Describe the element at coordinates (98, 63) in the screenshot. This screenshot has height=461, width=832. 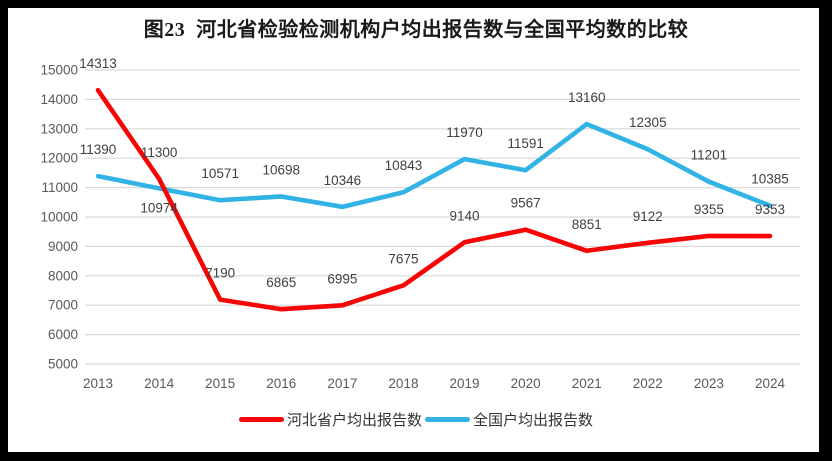
I see `data-label: 14313` at that location.